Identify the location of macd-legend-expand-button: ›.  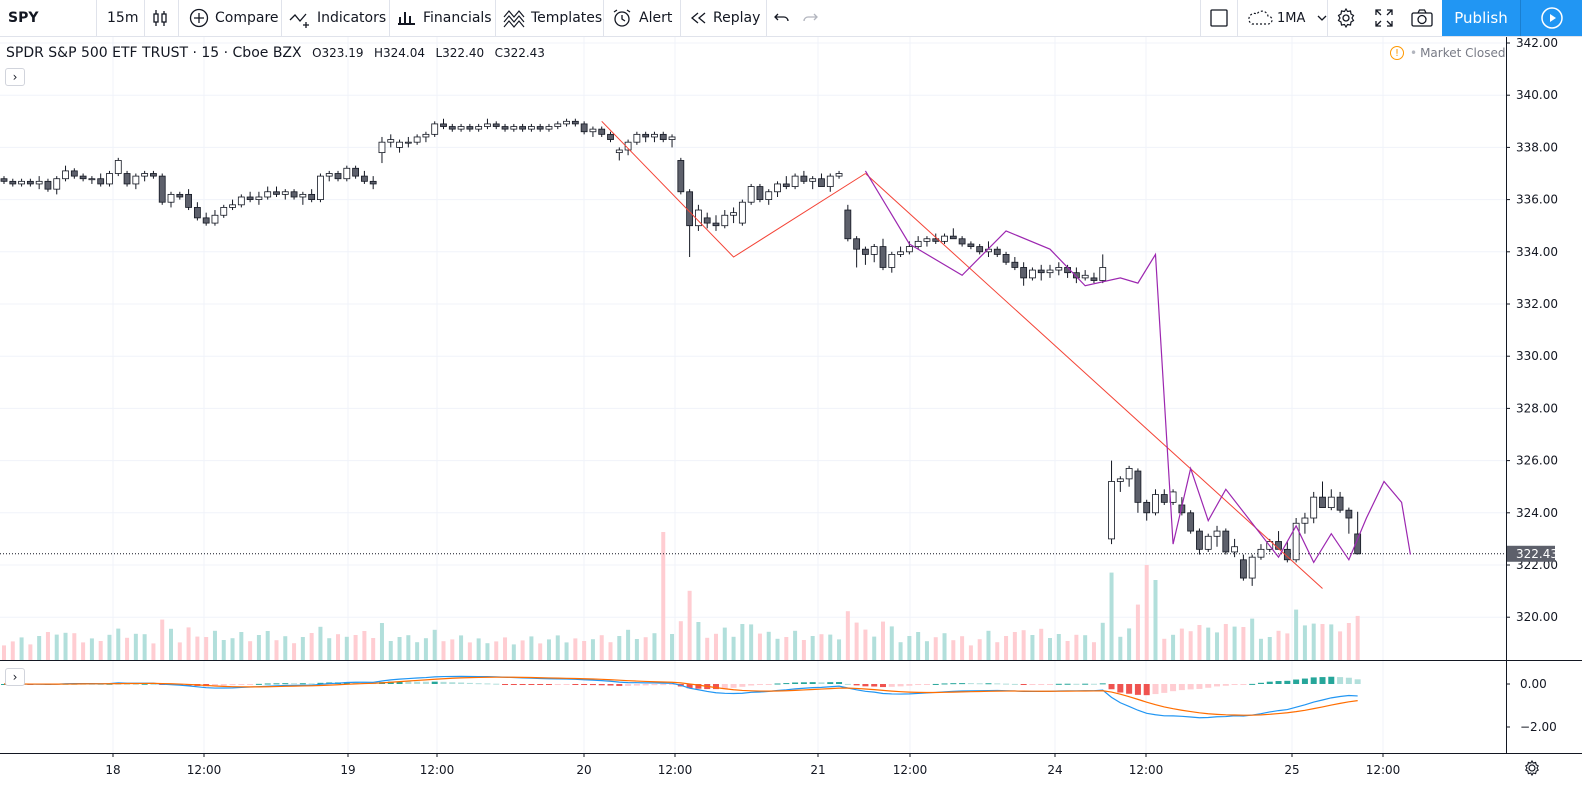
(15, 677).